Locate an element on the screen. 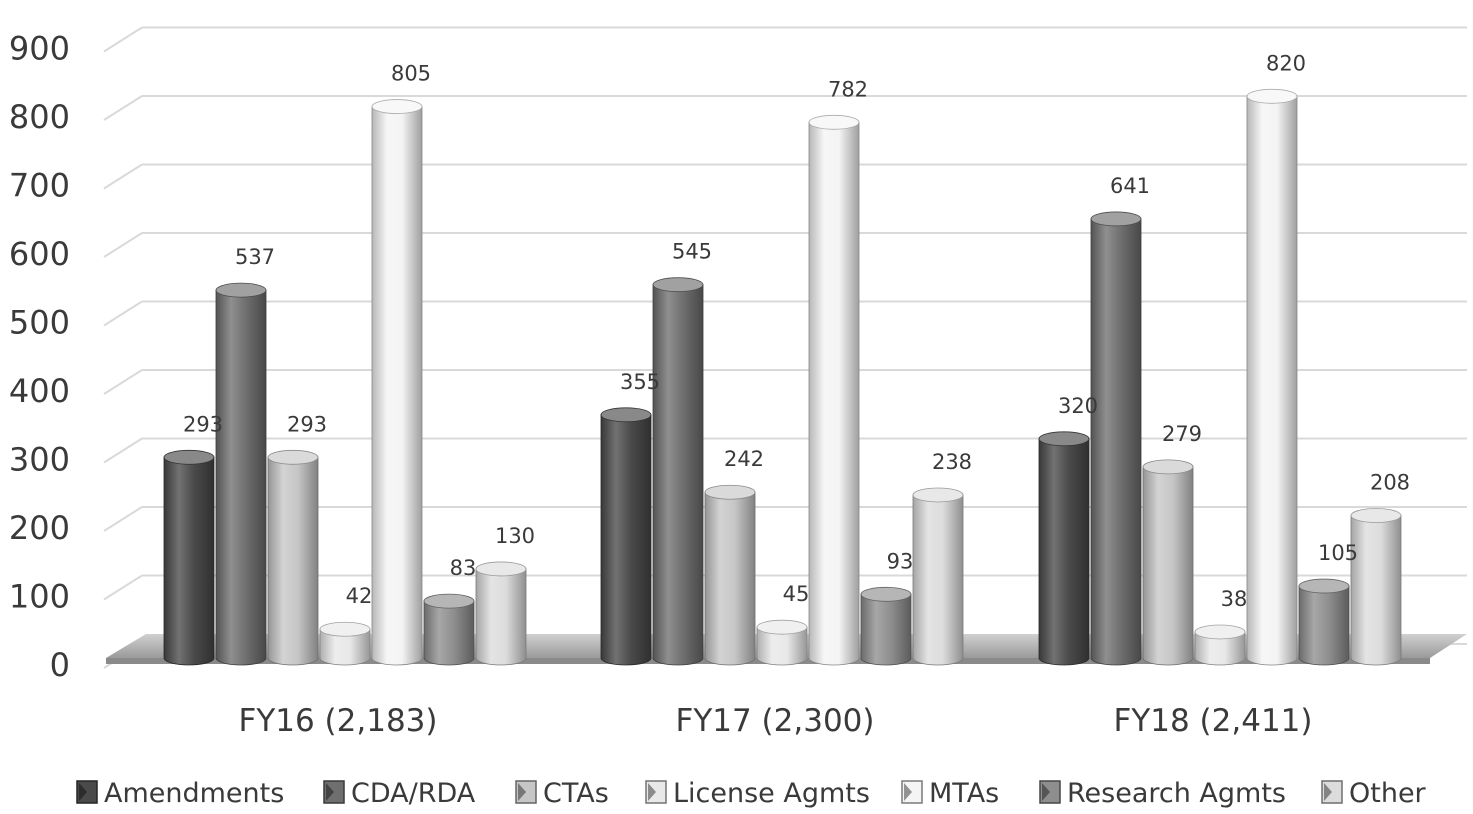  x-tick-label: FY17 (2,300) is located at coordinates (774, 721).